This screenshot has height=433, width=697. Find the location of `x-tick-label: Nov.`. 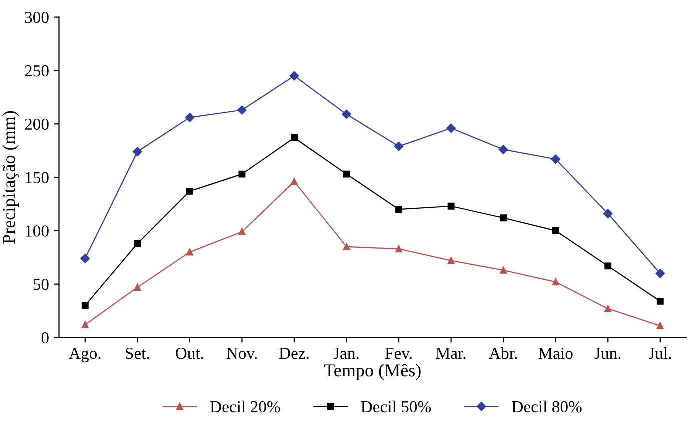

x-tick-label: Nov. is located at coordinates (241, 354).